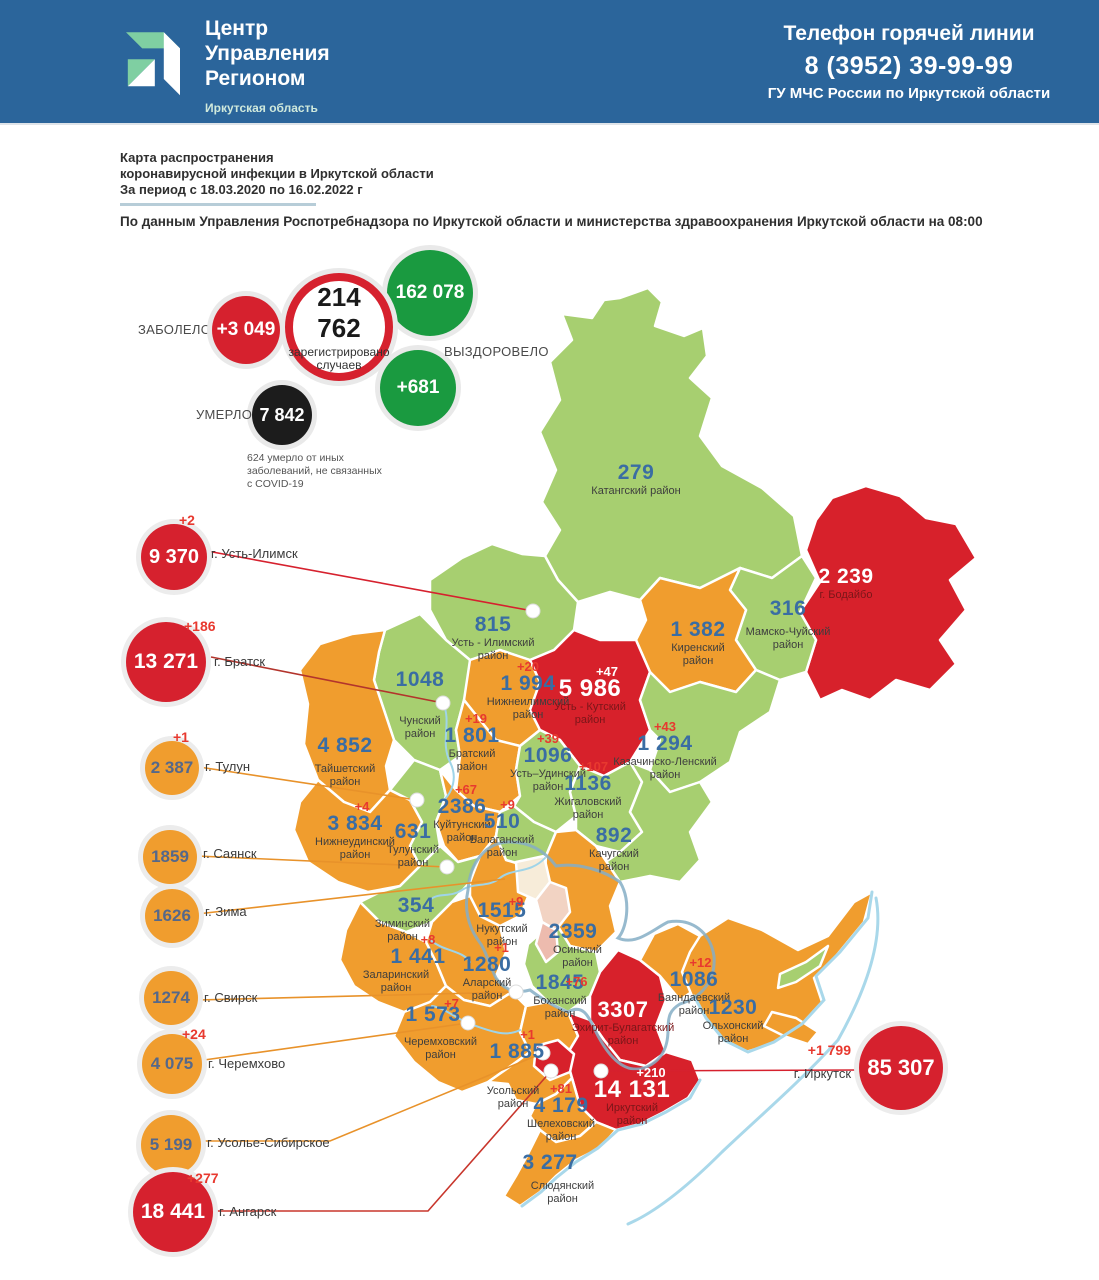  What do you see at coordinates (671, 445) in the screenshot?
I see `shape-katangsky` at bounding box center [671, 445].